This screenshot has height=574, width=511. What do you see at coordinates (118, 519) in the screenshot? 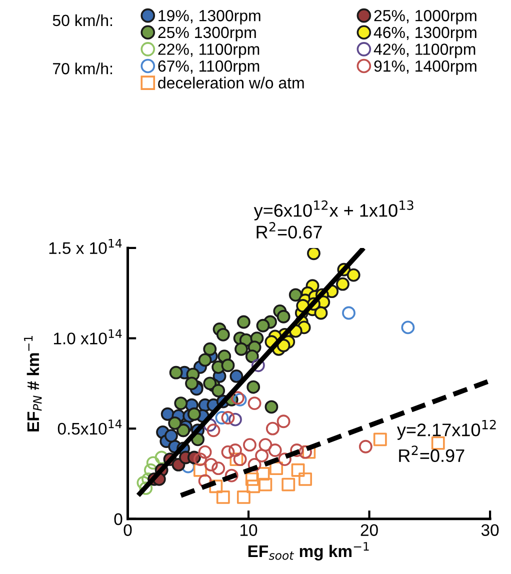
I see `y-tick-label: 0` at bounding box center [118, 519].